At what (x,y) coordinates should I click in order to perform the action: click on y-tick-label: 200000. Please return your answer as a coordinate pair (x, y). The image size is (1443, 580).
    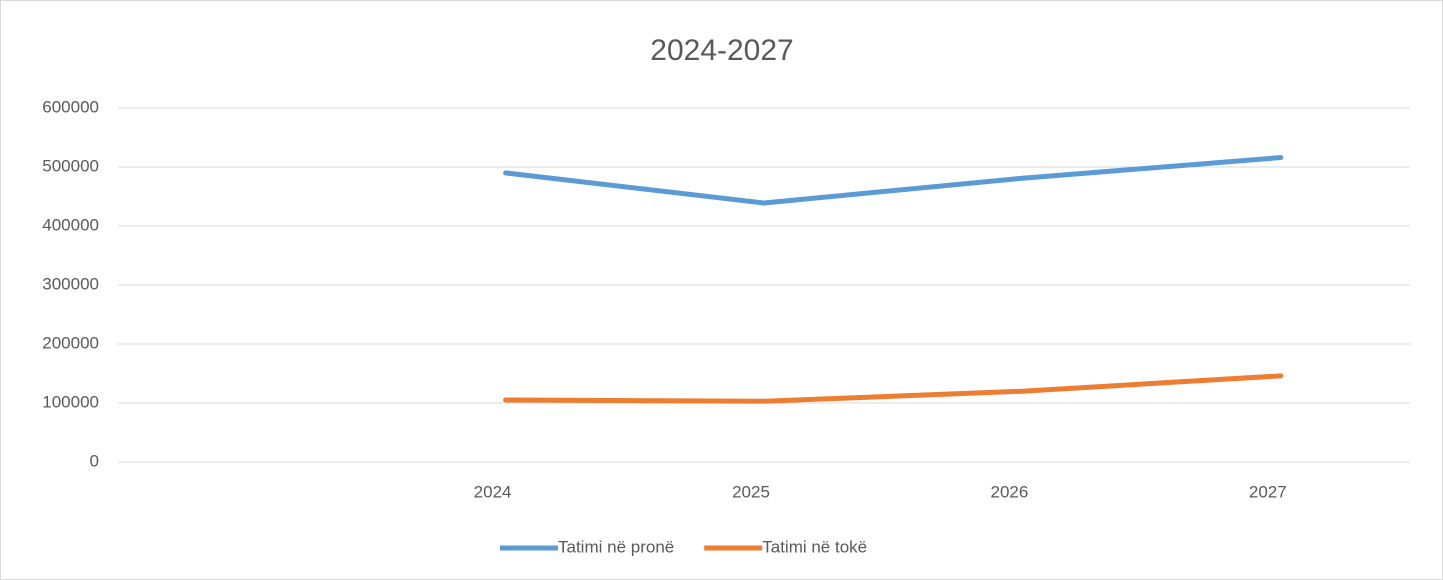
    Looking at the image, I should click on (70, 342).